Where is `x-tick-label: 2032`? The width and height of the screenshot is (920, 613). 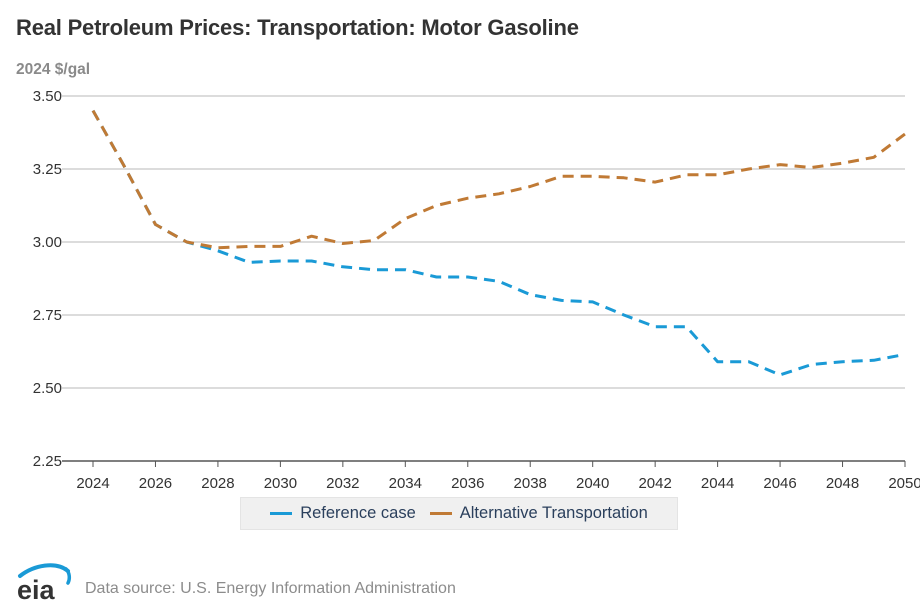
x-tick-label: 2032 is located at coordinates (342, 483).